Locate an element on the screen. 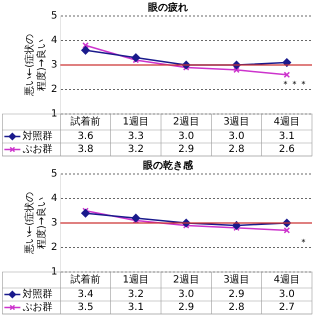 This screenshot has height=320, width=320. annotation: ＊ is located at coordinates (303, 243).